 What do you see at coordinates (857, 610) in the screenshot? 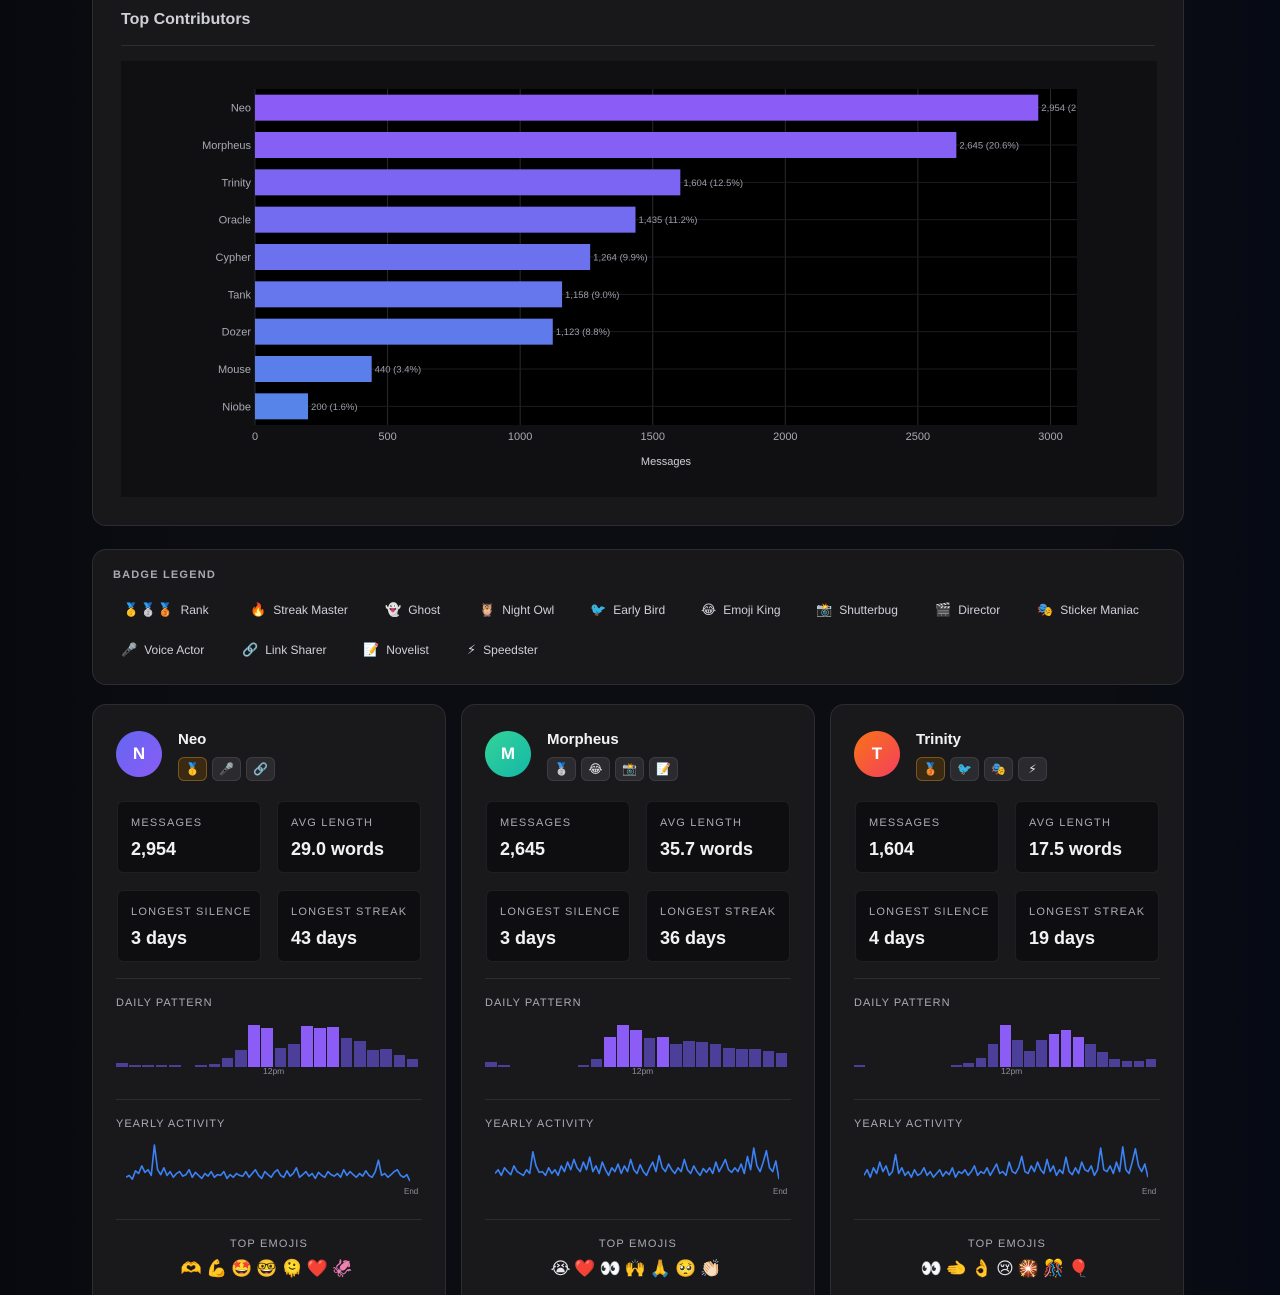
I see `legend-item-shutterbug: 📸 Shutterbug` at bounding box center [857, 610].